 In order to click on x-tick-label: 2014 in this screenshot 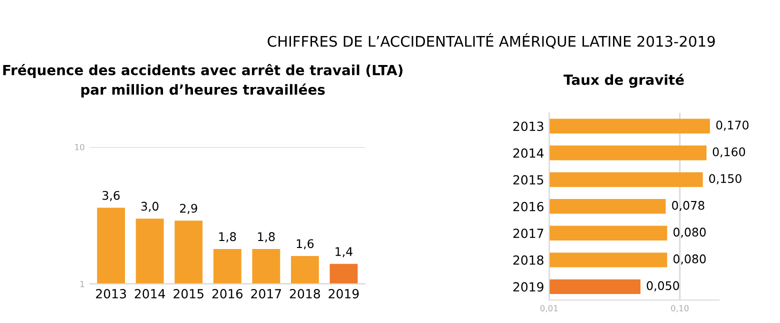, I will do `click(150, 293)`.